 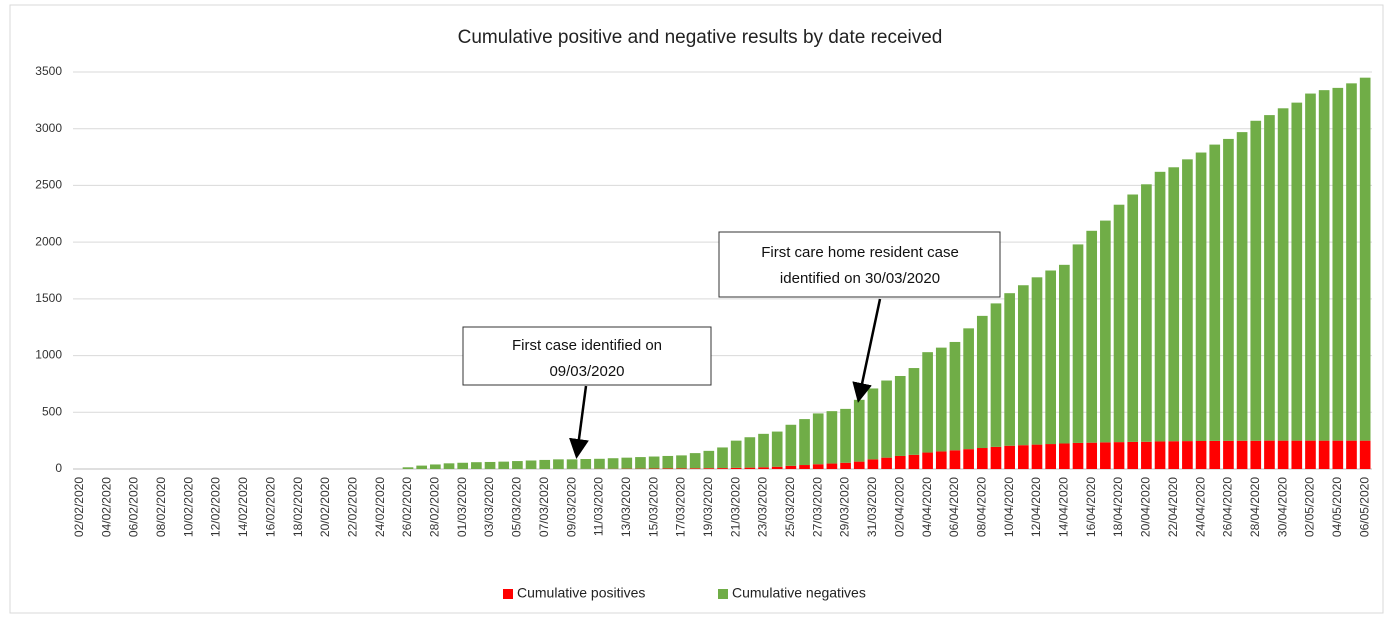 What do you see at coordinates (48, 298) in the screenshot?
I see `y-tick-label: 1500` at bounding box center [48, 298].